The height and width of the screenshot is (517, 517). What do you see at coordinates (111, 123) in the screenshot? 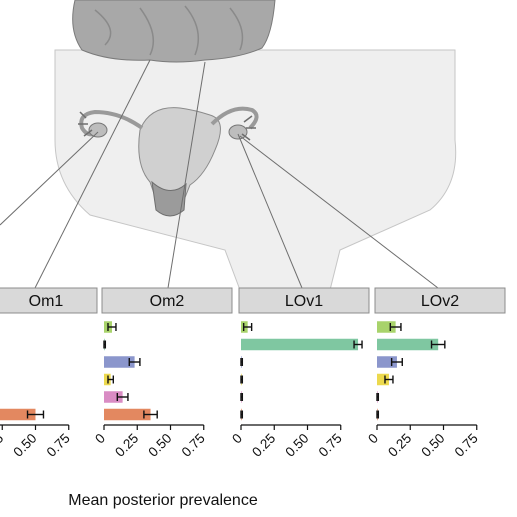
I see `left-fallopian-tube` at bounding box center [111, 123].